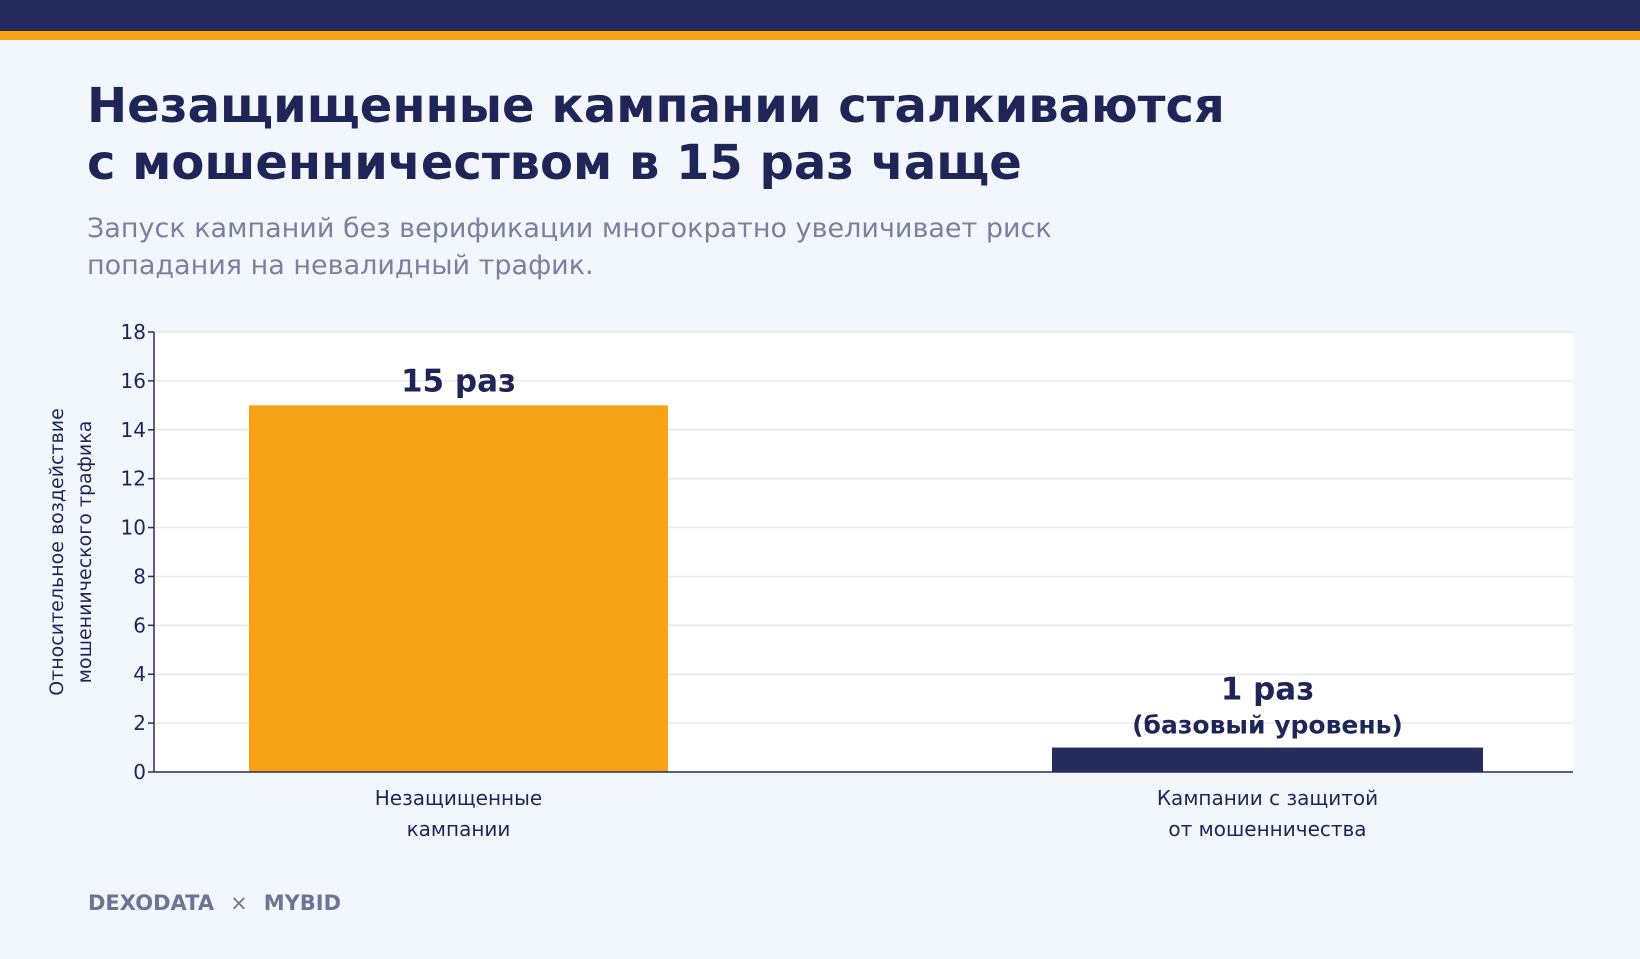 The height and width of the screenshot is (959, 1640). Describe the element at coordinates (139, 723) in the screenshot. I see `y-tick-label: 2` at that location.